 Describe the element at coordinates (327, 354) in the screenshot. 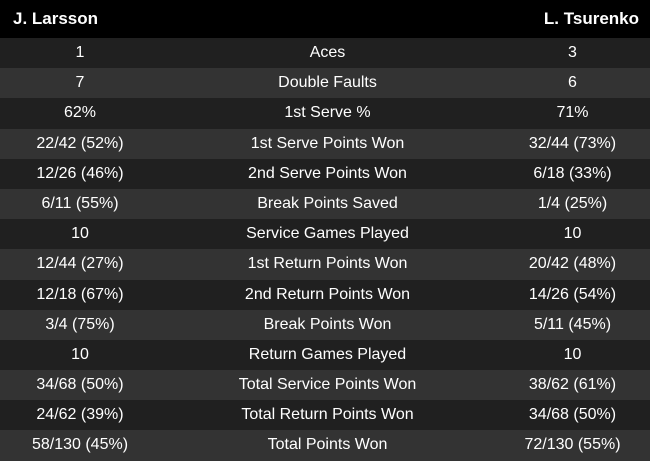

I see `stat-label: Return Games Played` at that location.